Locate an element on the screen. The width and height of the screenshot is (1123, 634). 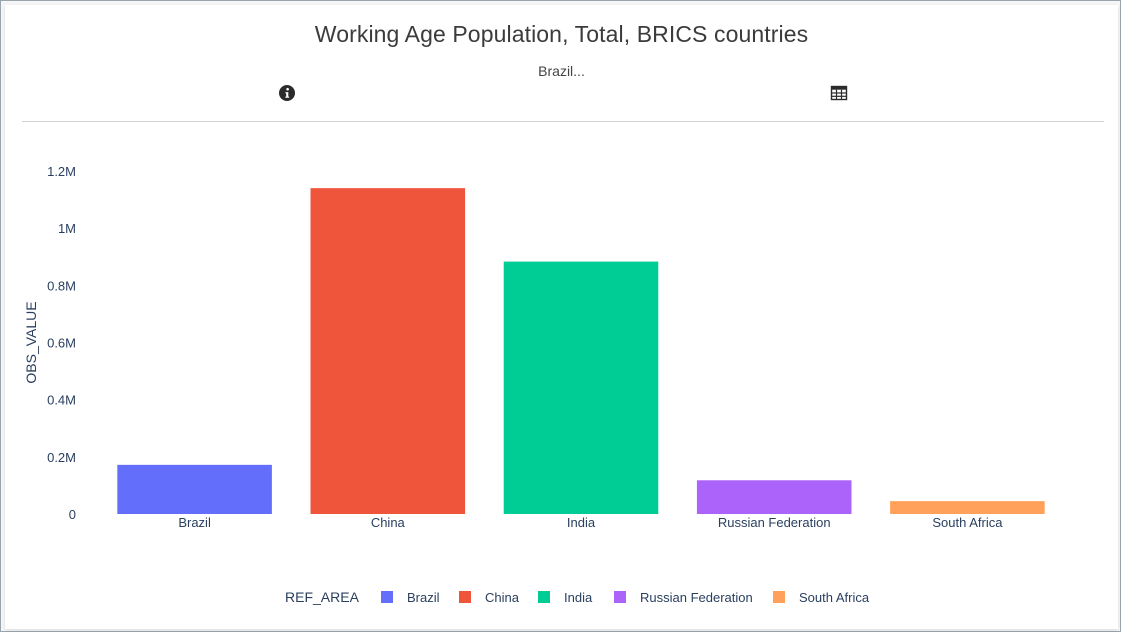
legend-item-china: China is located at coordinates (489, 597).